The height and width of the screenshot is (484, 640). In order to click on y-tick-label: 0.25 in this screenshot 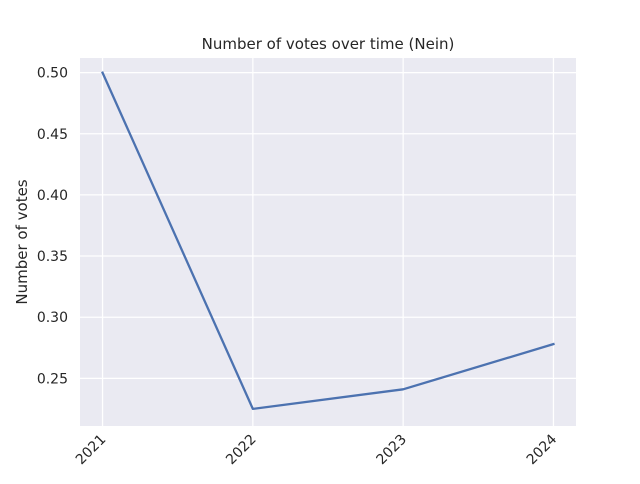, I will do `click(52, 379)`.